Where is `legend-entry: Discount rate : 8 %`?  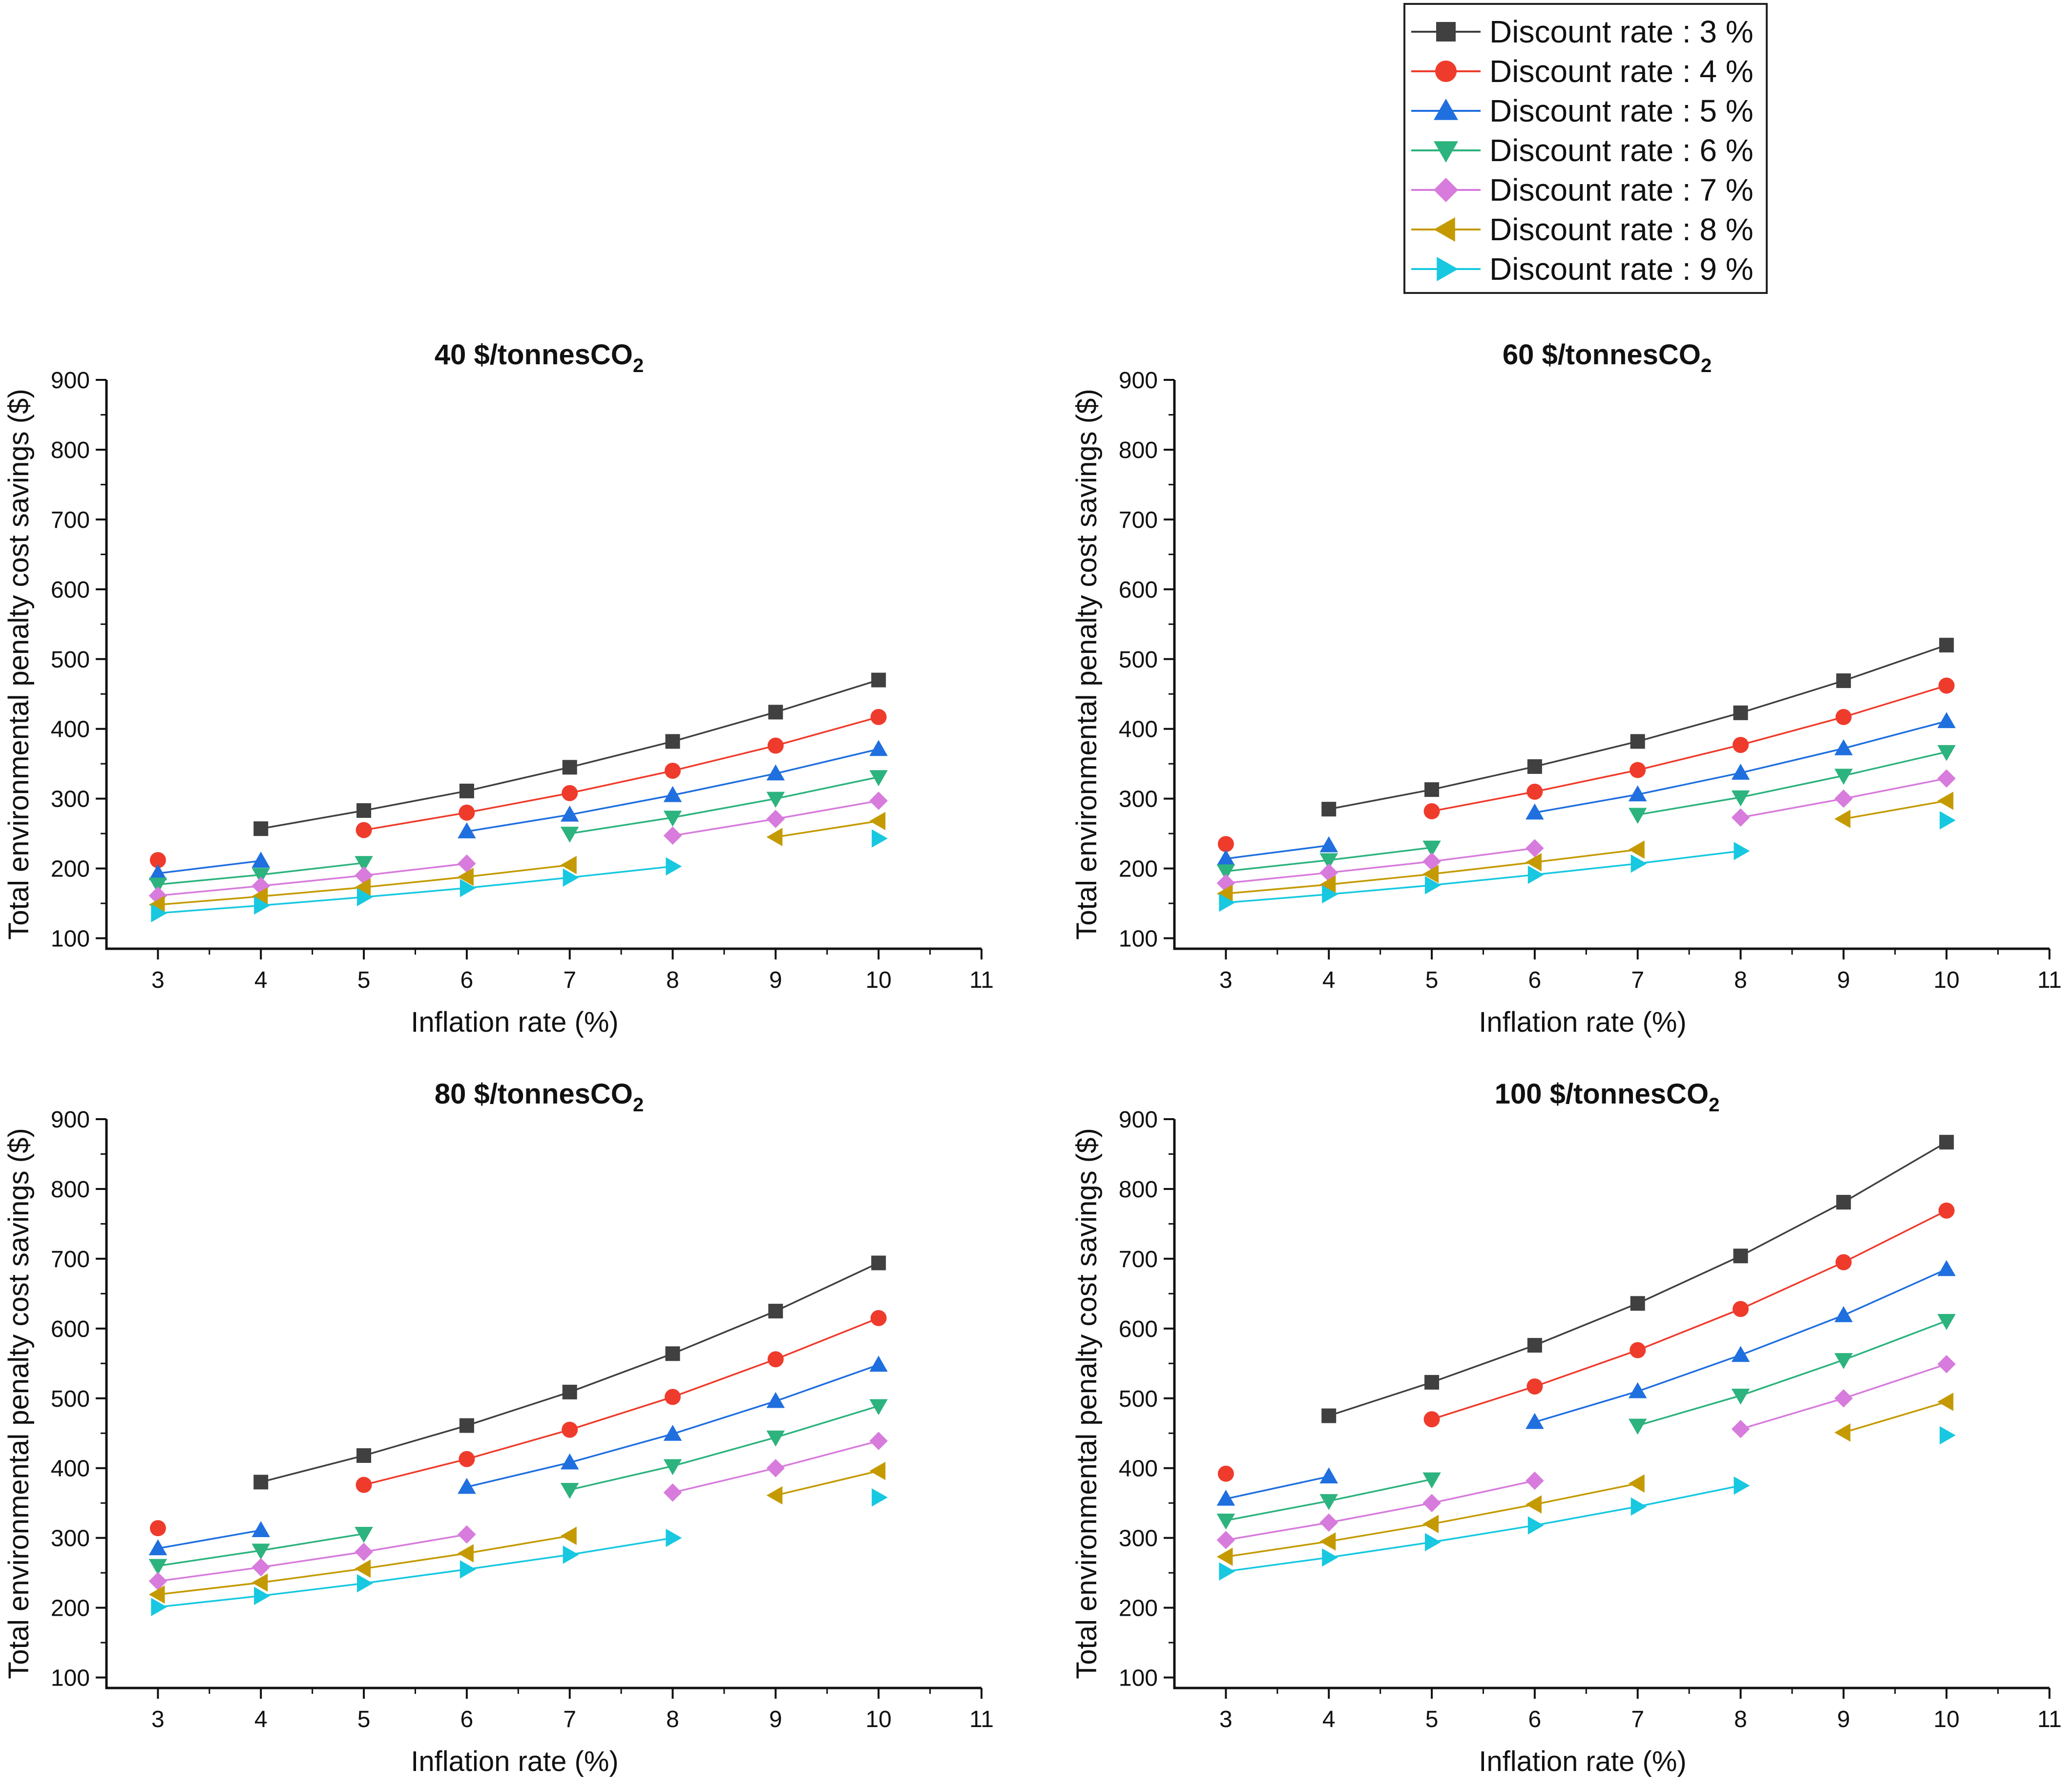
legend-entry: Discount rate : 8 % is located at coordinates (1582, 229).